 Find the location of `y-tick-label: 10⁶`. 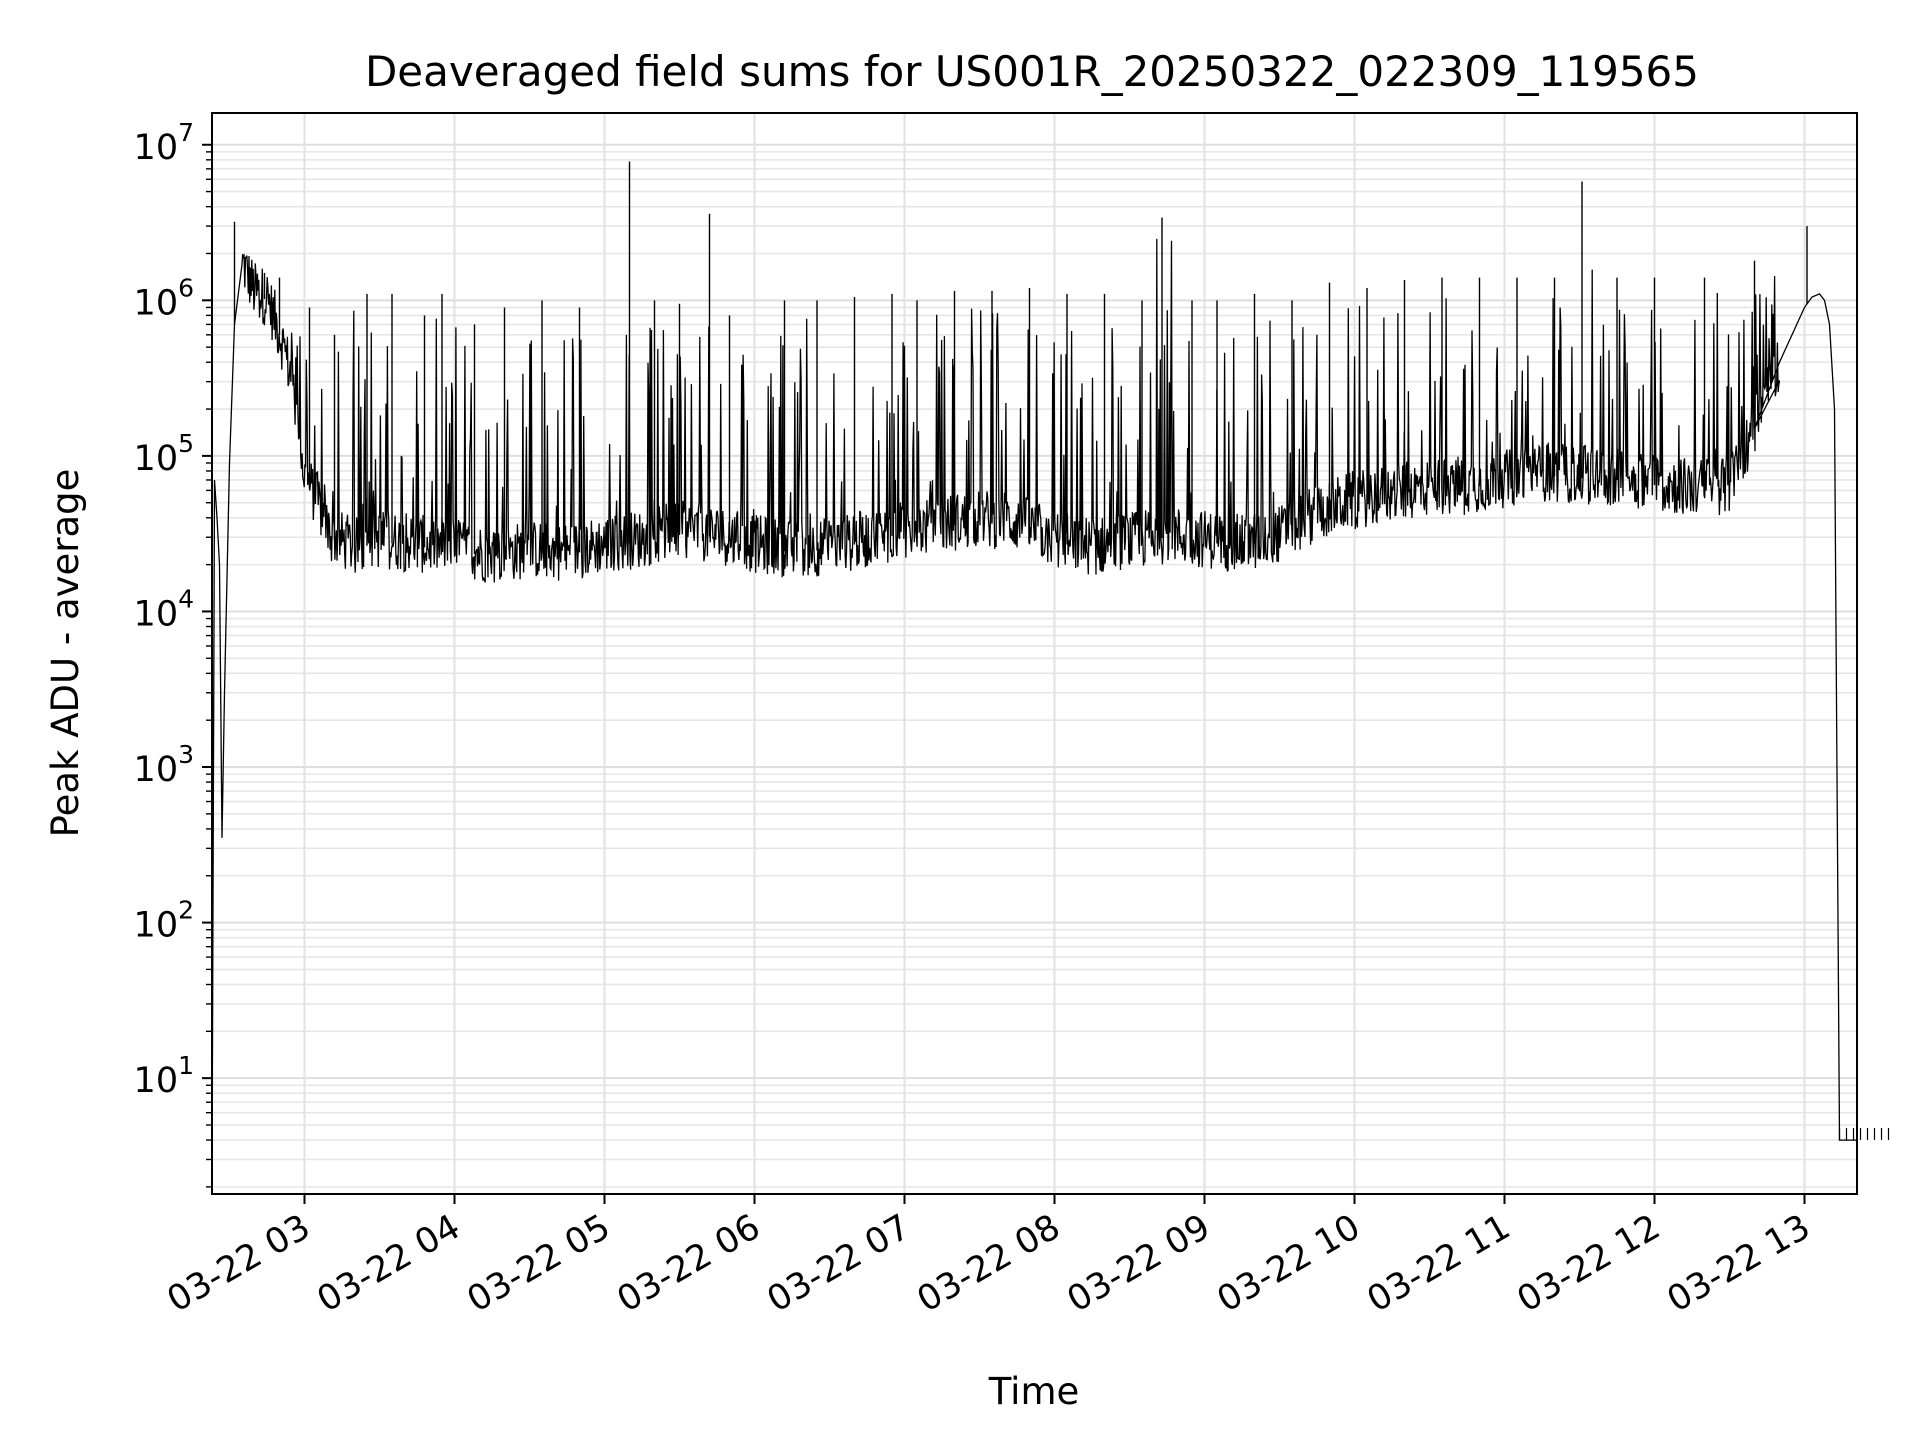

y-tick-label: 10⁶ is located at coordinates (164, 298).